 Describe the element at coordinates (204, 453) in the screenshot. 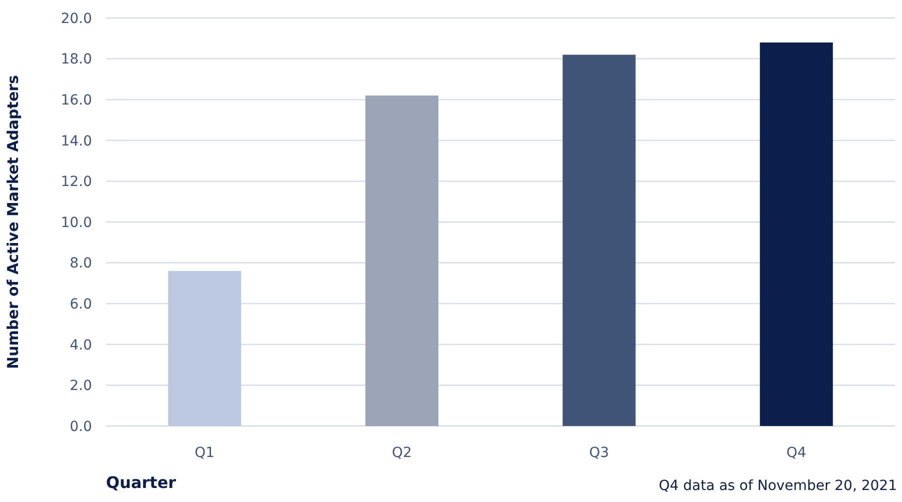

I see `x-tick-label: Q1` at that location.